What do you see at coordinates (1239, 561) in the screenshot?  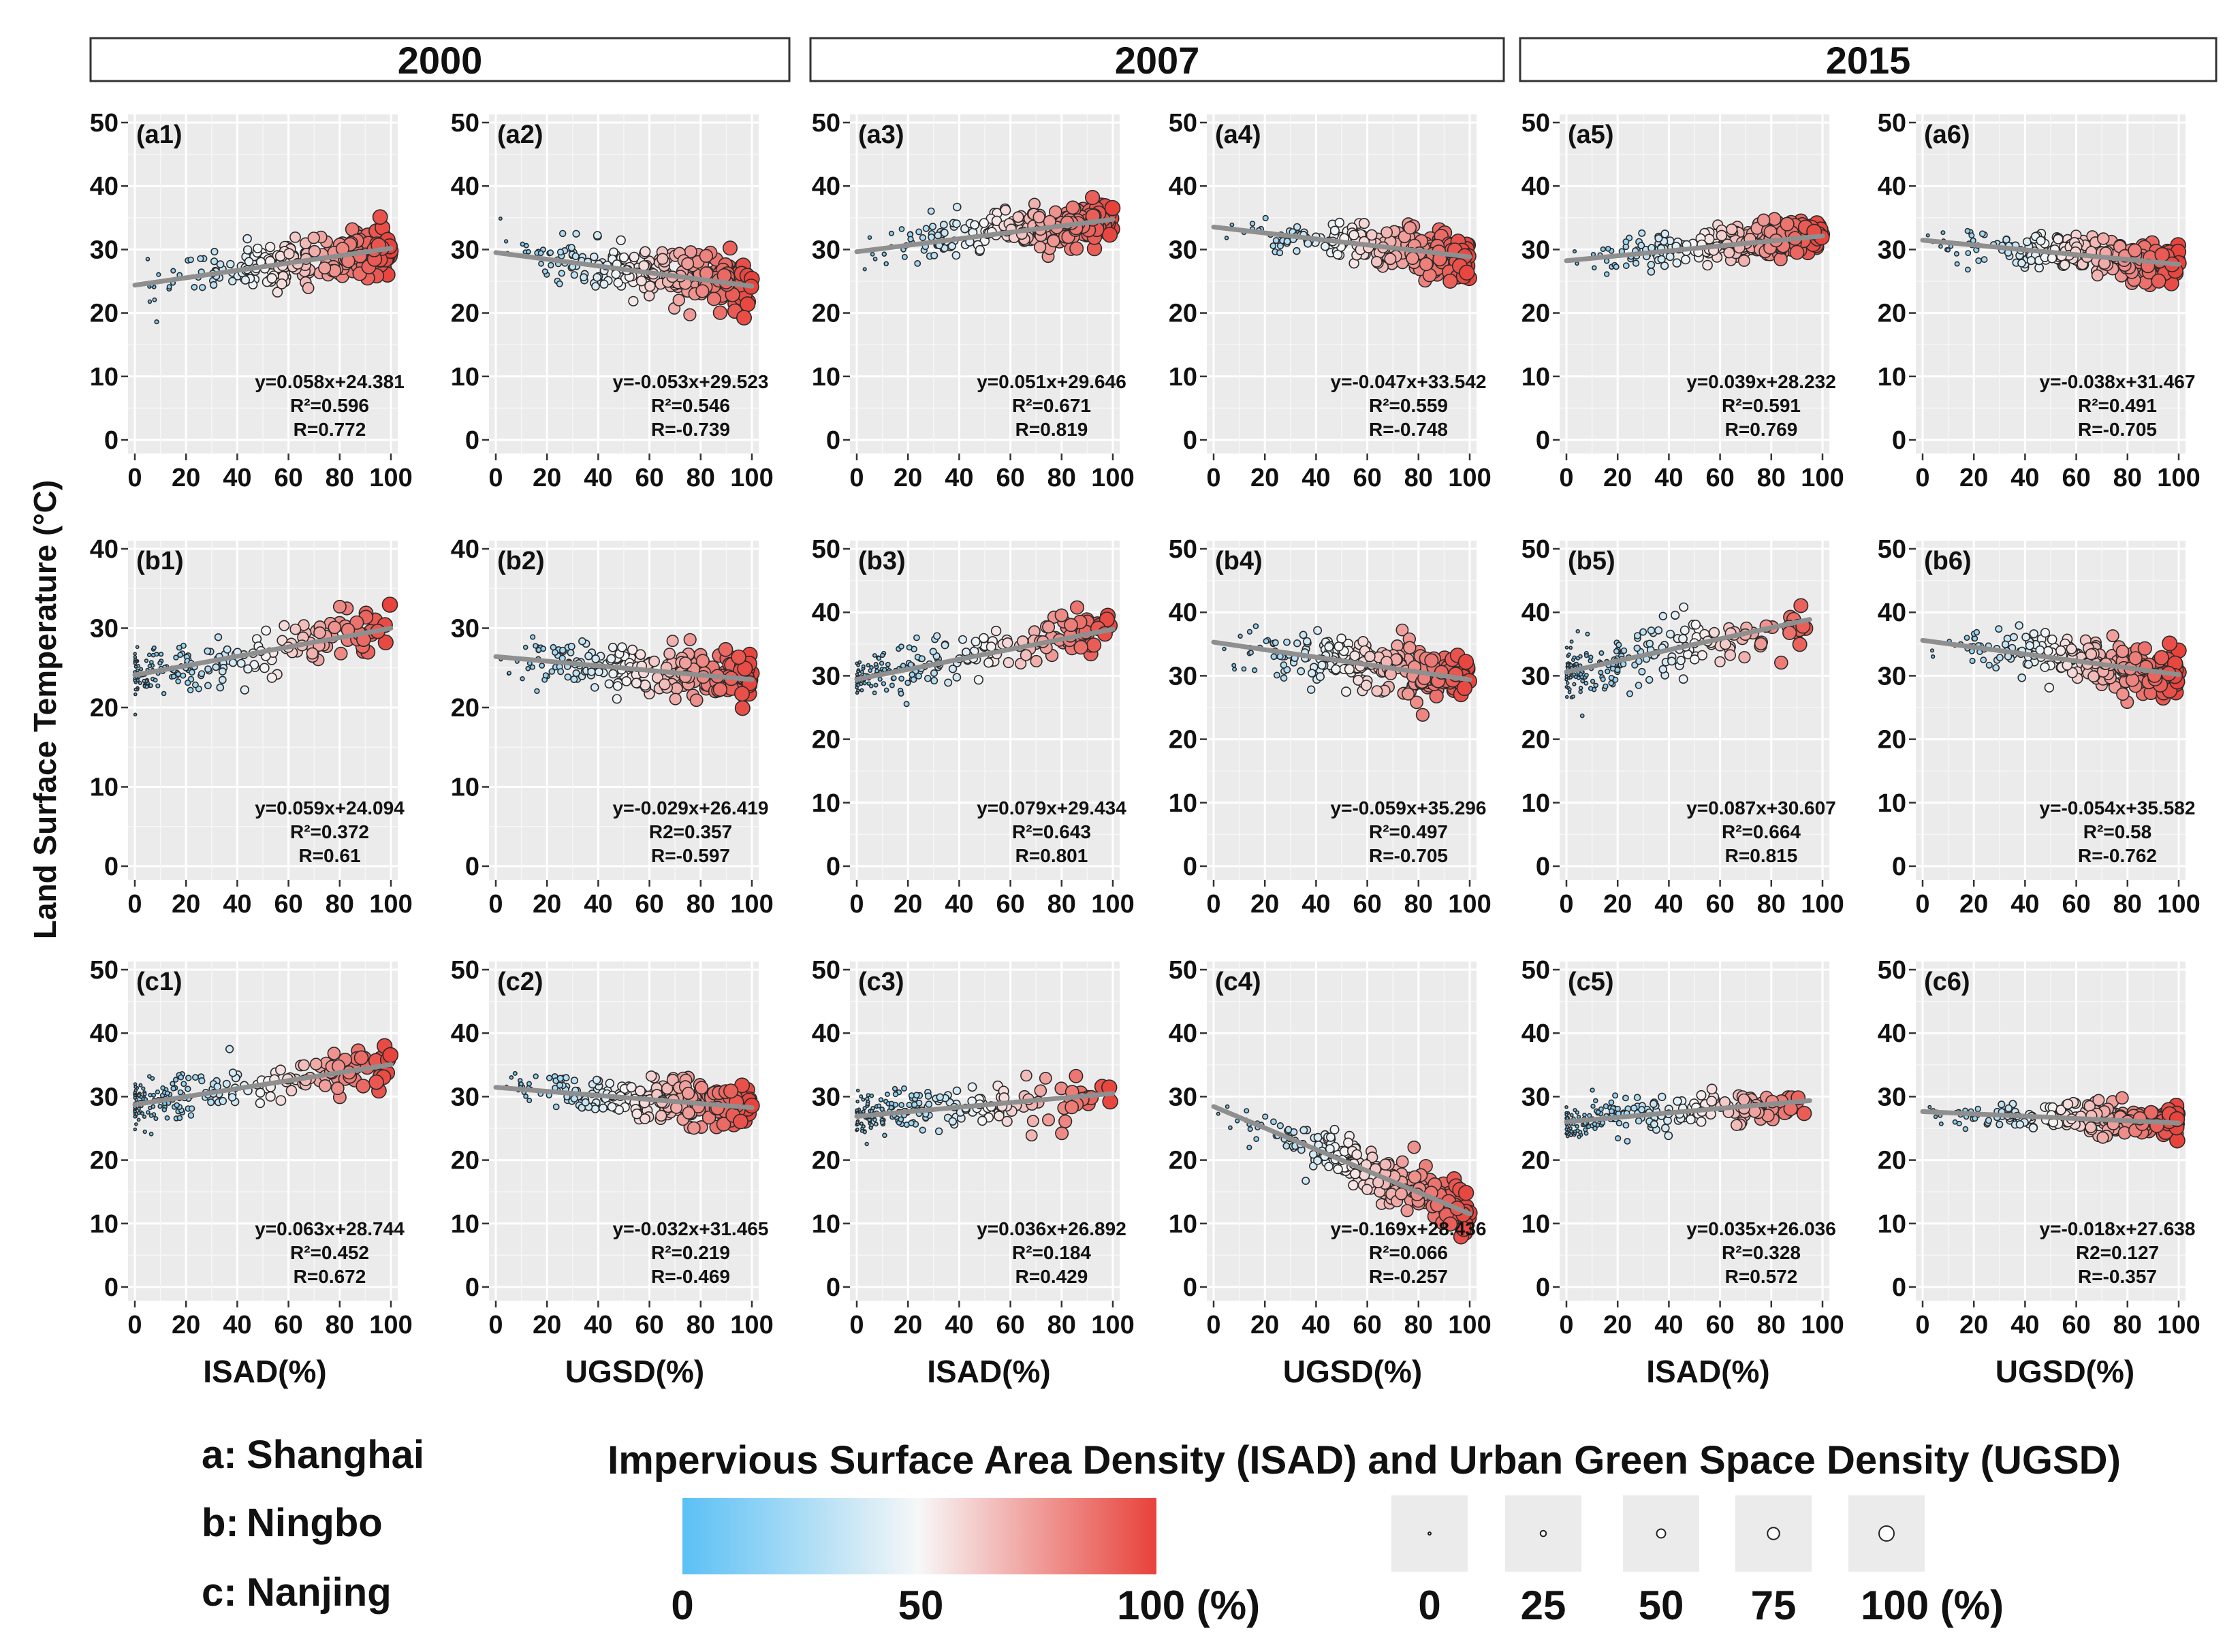 I see `panel-label: (b4)` at bounding box center [1239, 561].